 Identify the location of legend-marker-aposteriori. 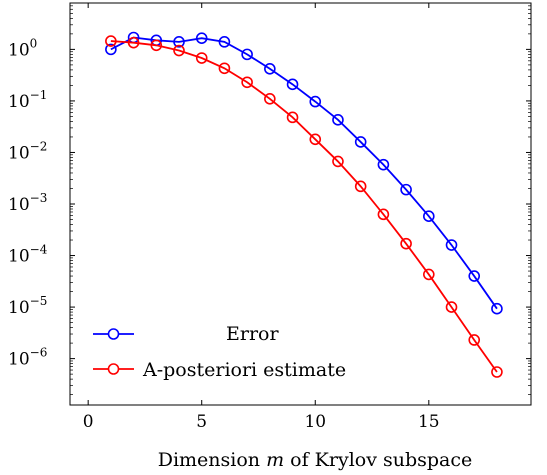
(113, 369).